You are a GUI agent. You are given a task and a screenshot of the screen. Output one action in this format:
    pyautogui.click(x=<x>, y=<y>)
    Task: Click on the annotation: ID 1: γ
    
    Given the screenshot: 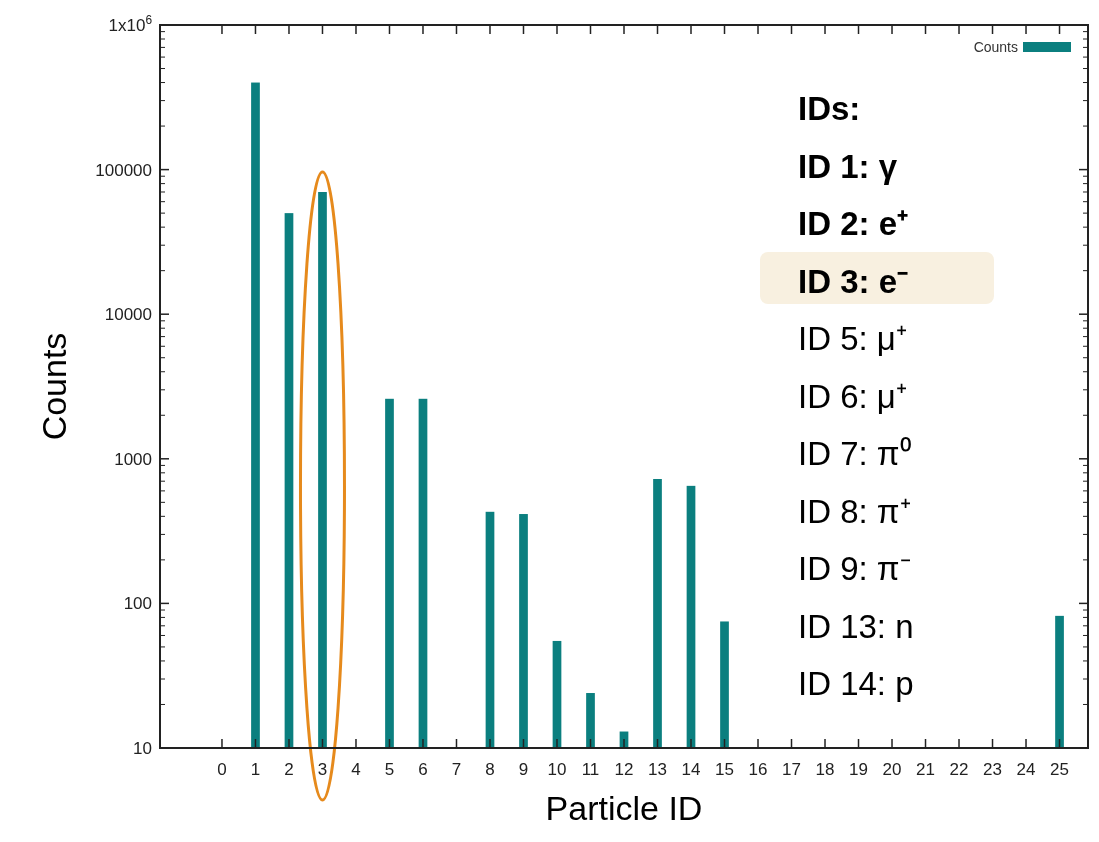 What is the action you would take?
    pyautogui.click(x=848, y=166)
    